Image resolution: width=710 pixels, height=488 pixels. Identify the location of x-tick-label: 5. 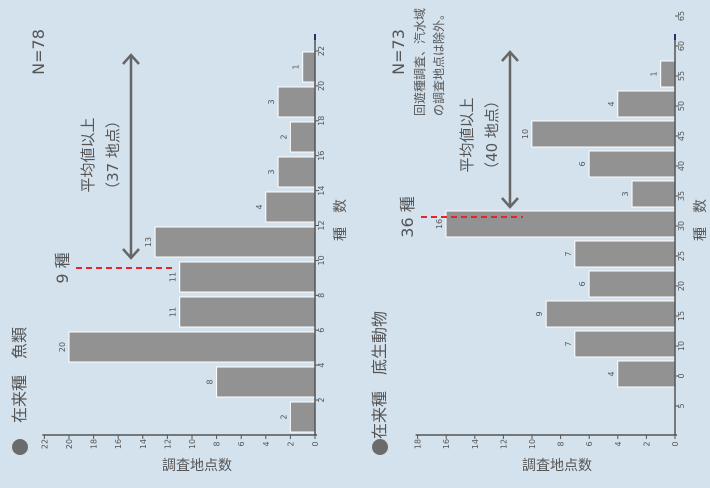
(681, 405).